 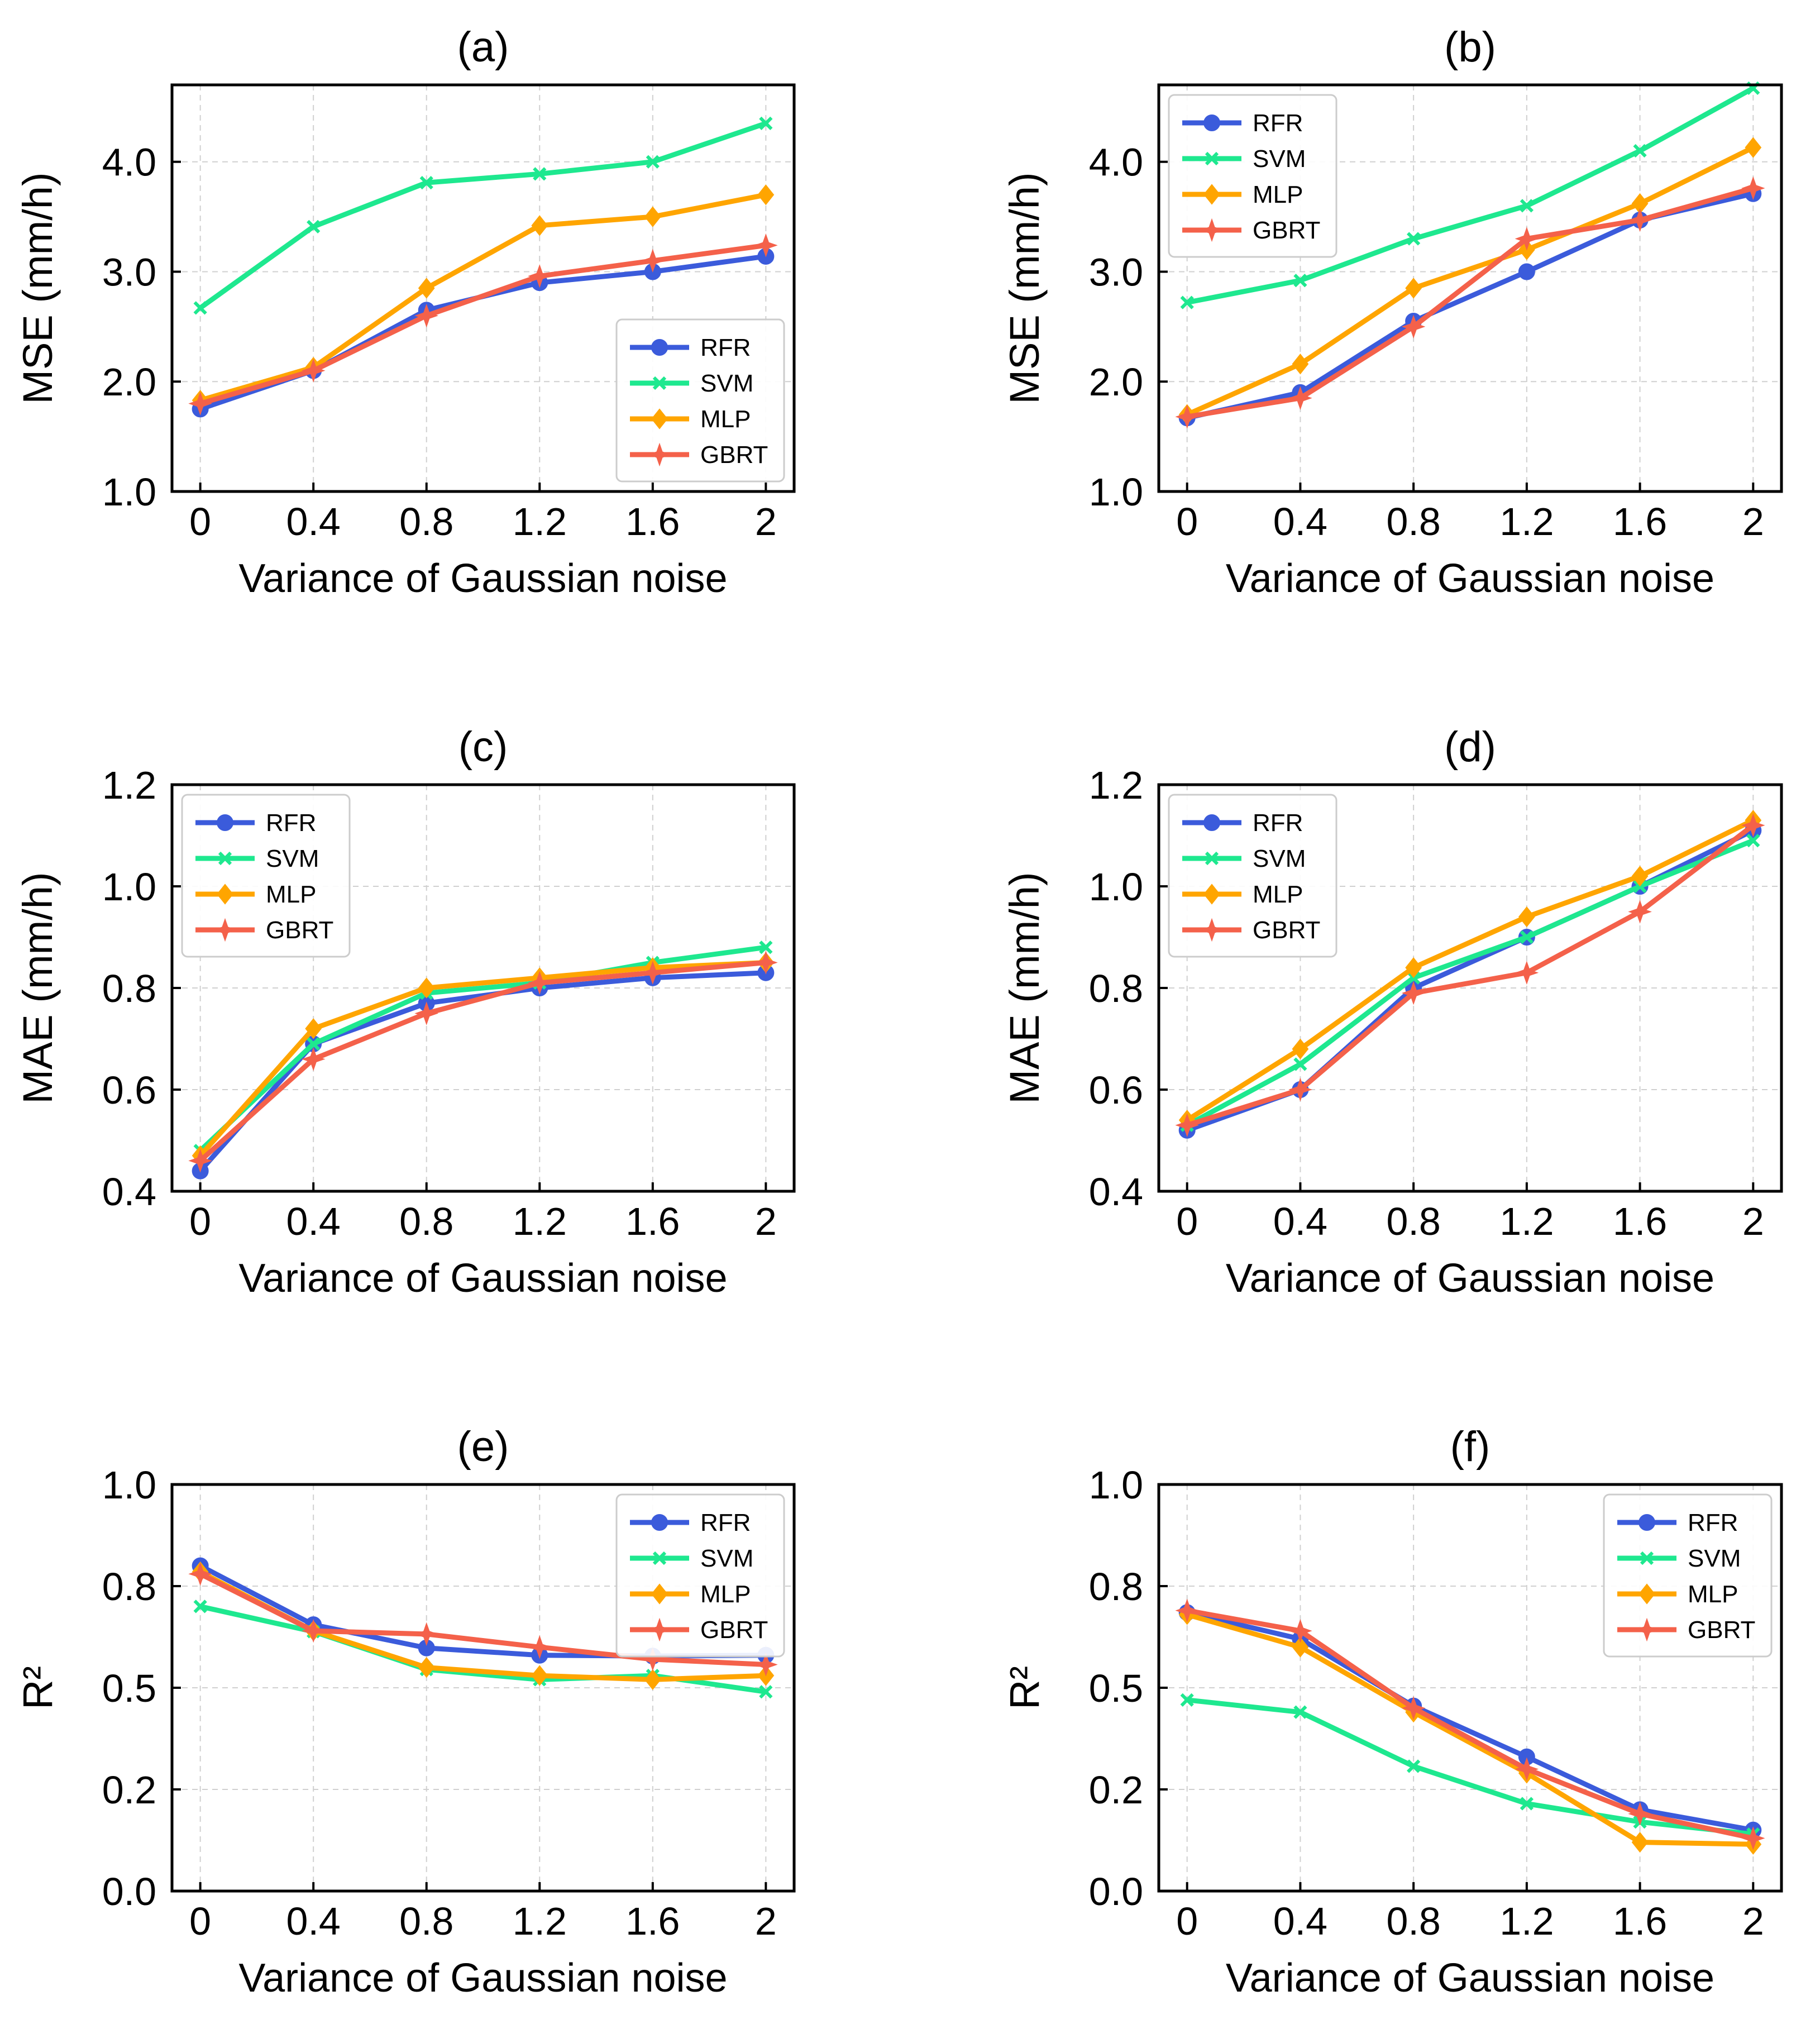 I want to click on y-tick-label-4-2: 0.5, so click(x=129, y=1689).